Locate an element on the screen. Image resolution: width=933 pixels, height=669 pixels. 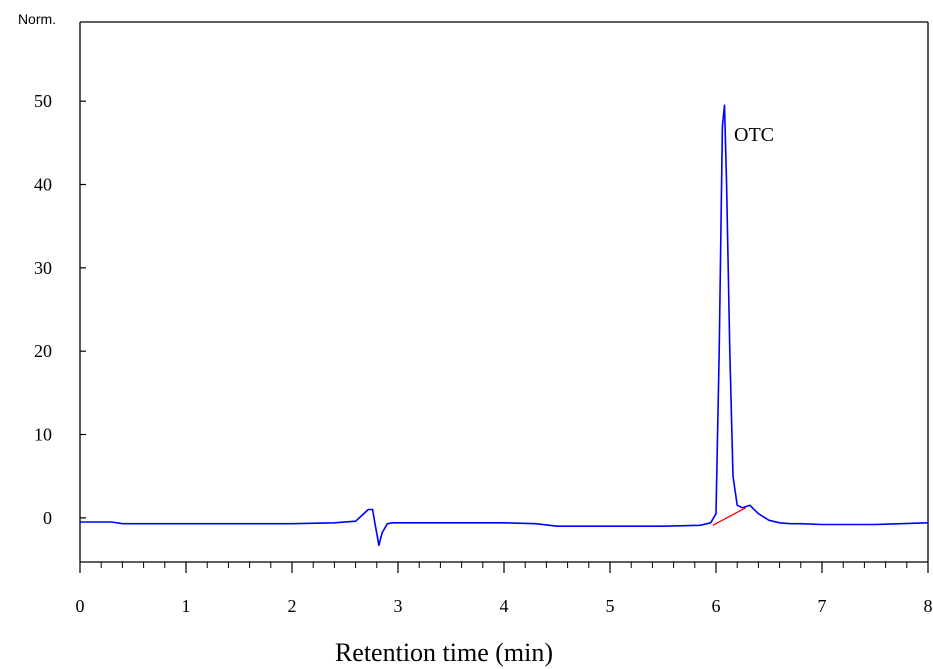
y-tick-label: 10 is located at coordinates (43, 435).